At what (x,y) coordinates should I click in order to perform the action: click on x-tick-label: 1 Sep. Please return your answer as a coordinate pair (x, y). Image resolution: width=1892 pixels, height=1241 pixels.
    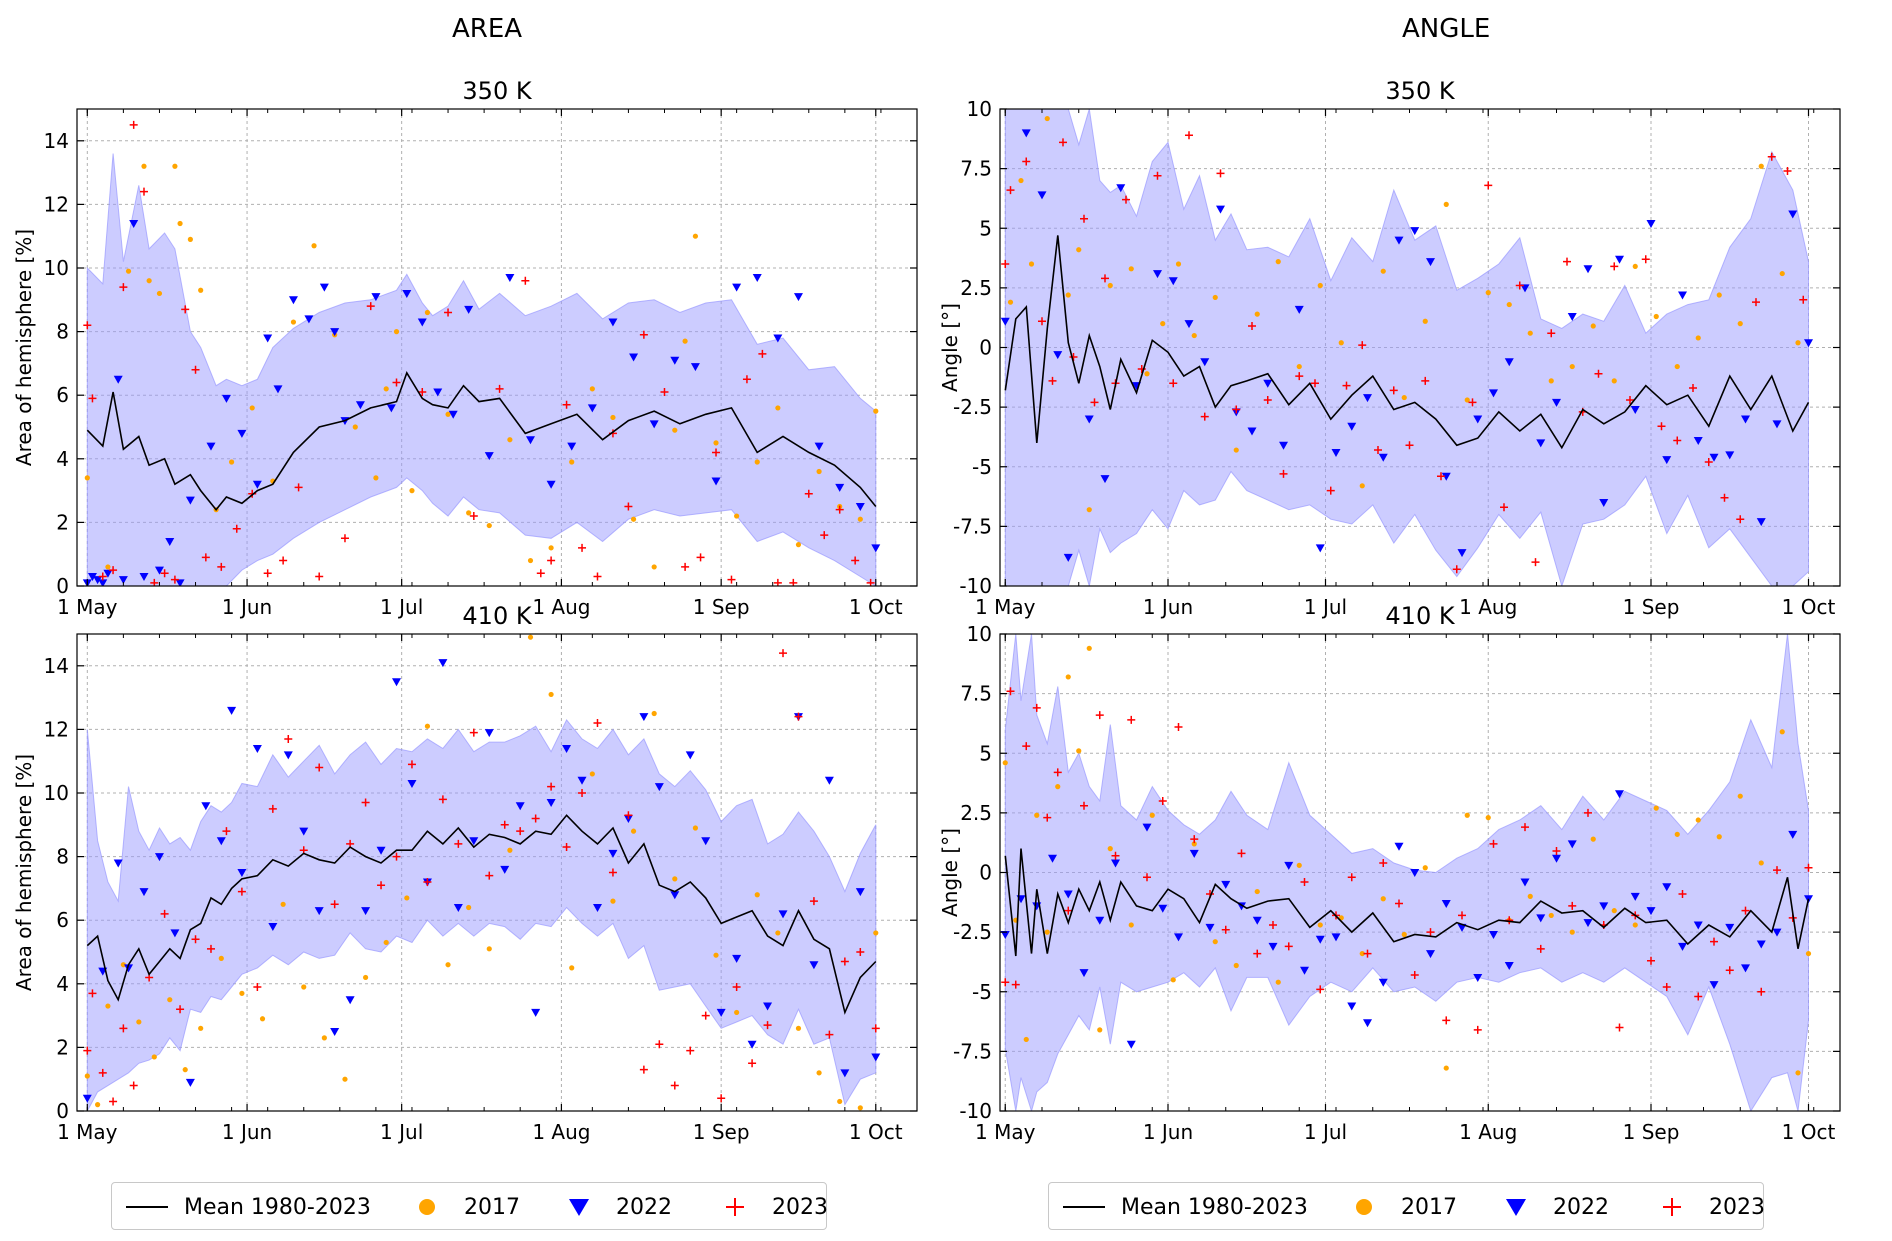
    Looking at the image, I should click on (721, 1132).